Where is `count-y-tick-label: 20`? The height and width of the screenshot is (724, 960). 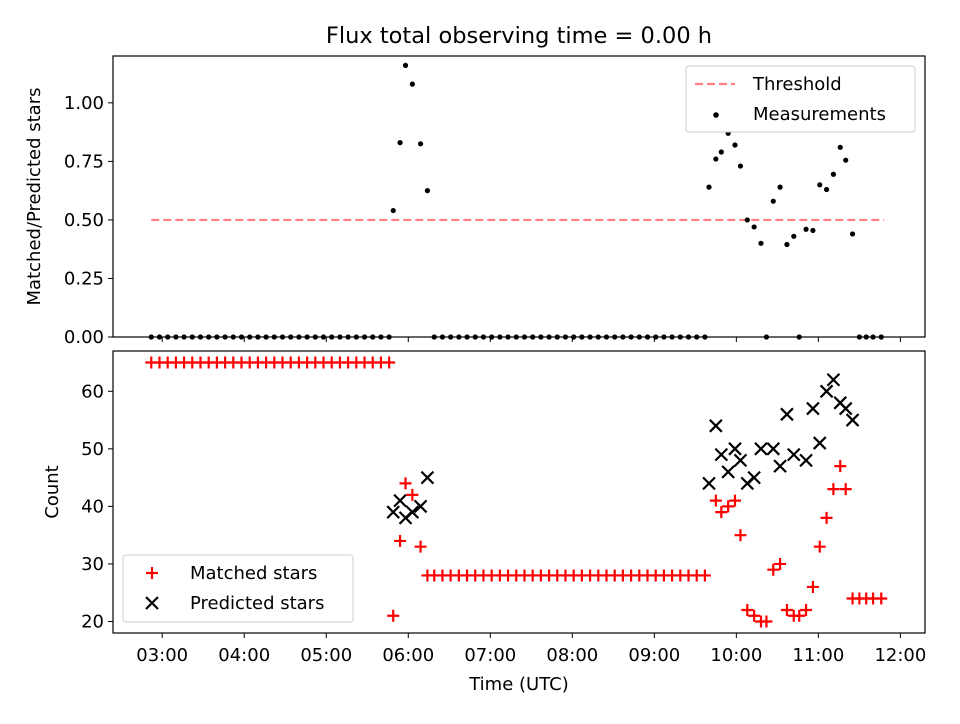
count-y-tick-label: 20 is located at coordinates (92, 621).